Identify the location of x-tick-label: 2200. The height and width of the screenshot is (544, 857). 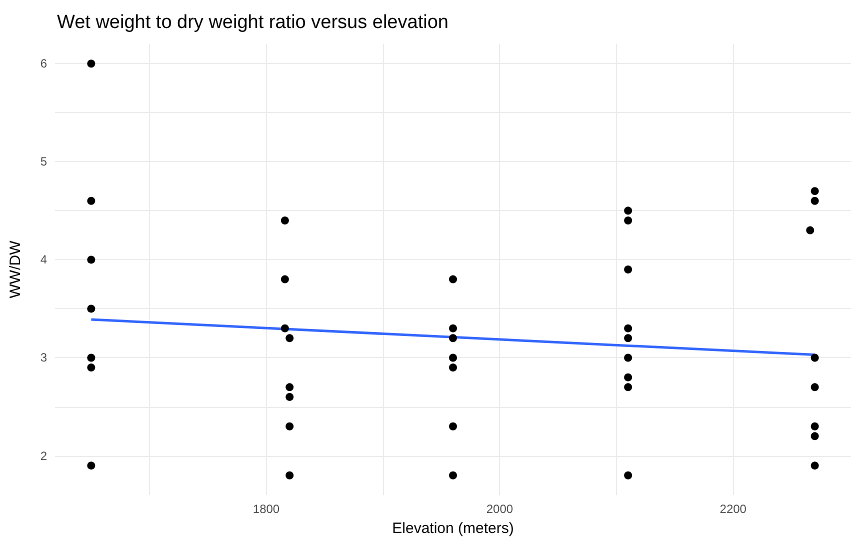
(733, 509).